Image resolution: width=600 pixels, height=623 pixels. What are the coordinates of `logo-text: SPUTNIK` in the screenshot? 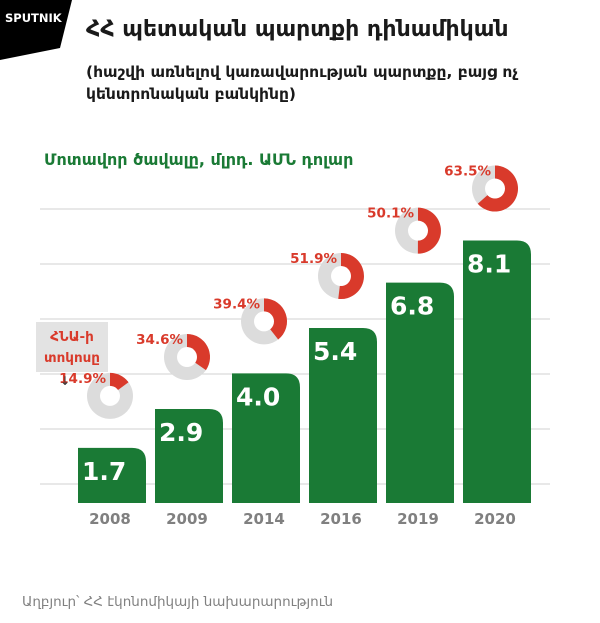 It's located at (34, 18).